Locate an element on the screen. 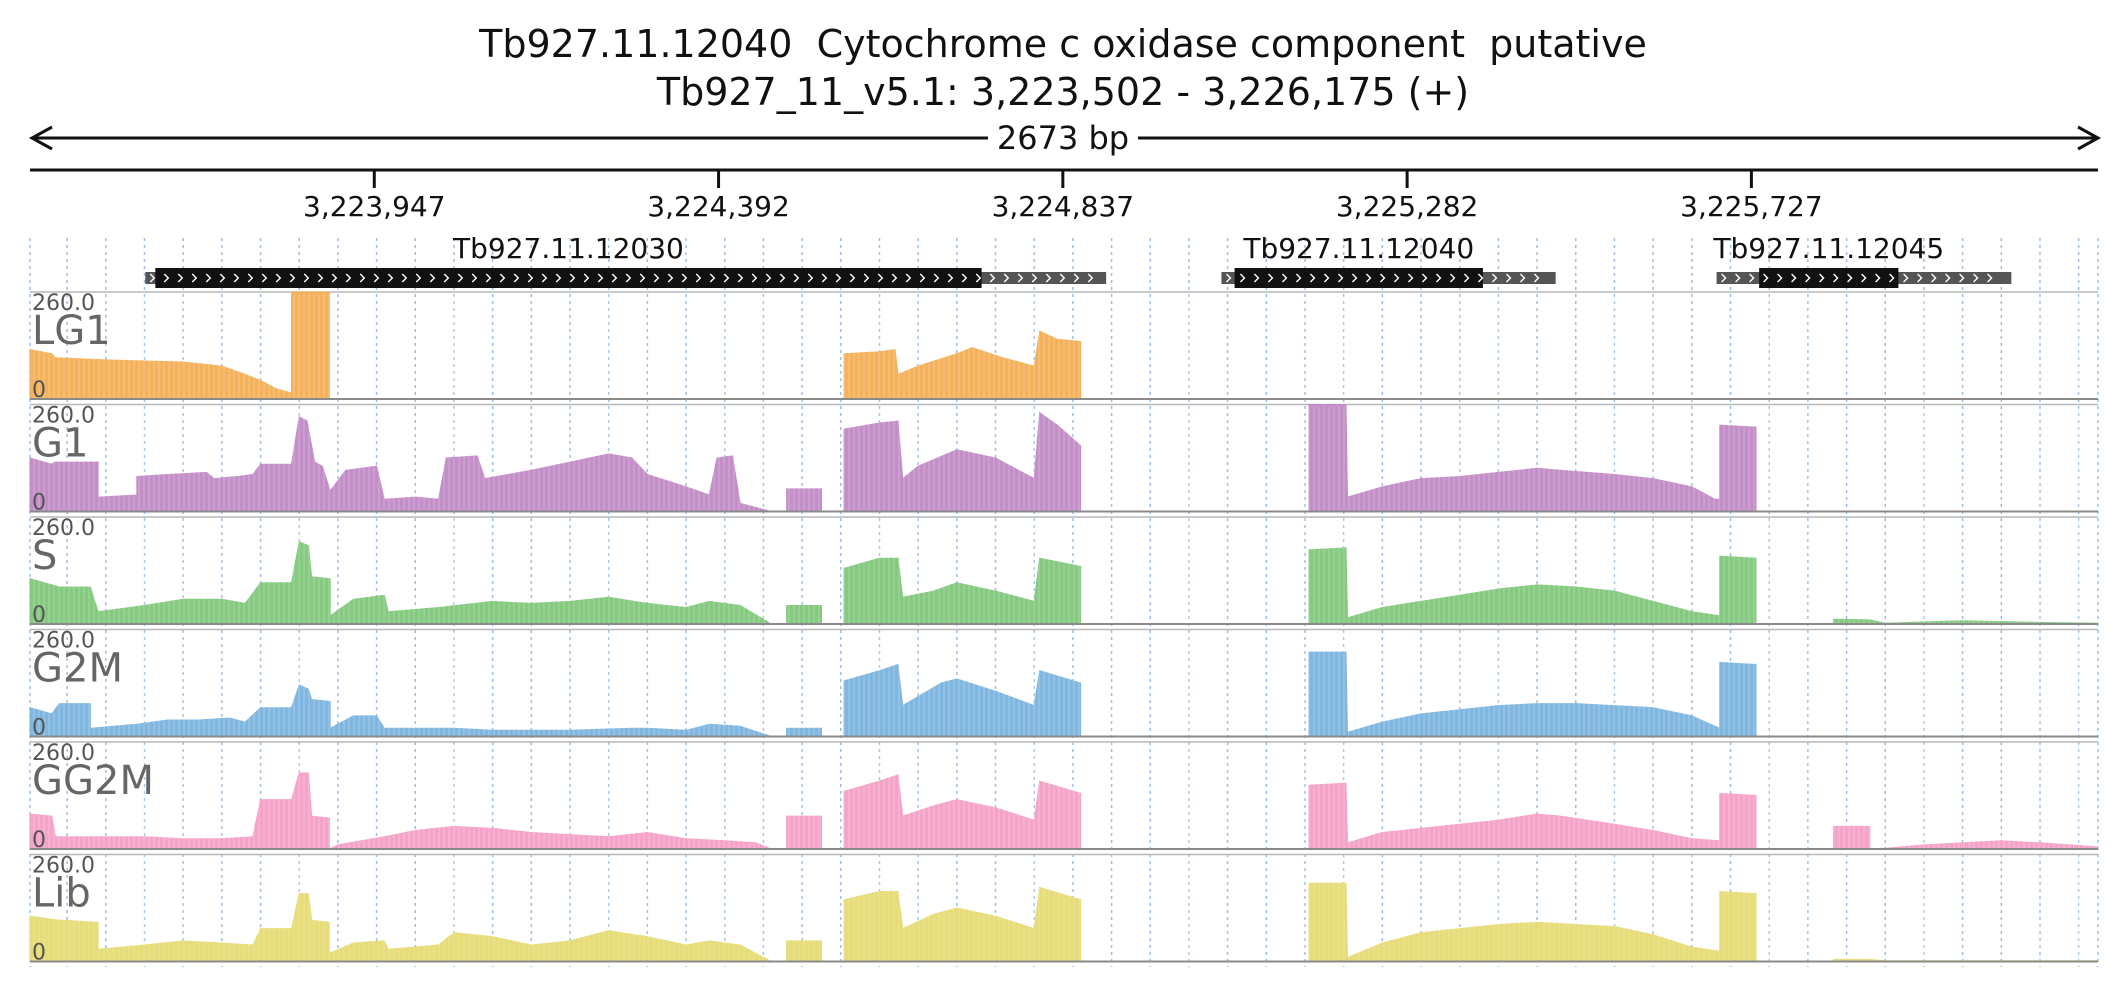 This screenshot has width=2126, height=1000. coverage-area is located at coordinates (1064, 582).